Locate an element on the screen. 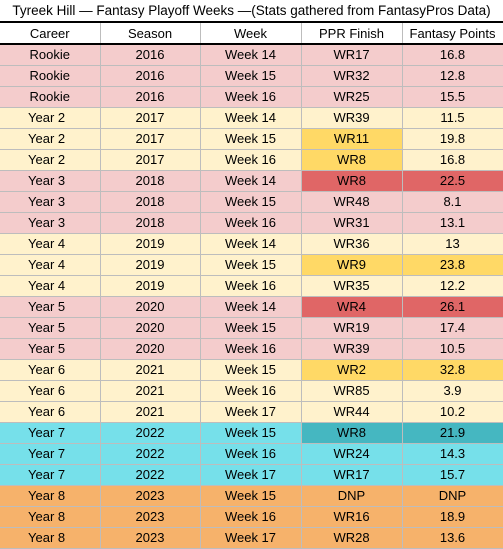 The width and height of the screenshot is (503, 549). cell-fantasy-points: 19.8 is located at coordinates (452, 139).